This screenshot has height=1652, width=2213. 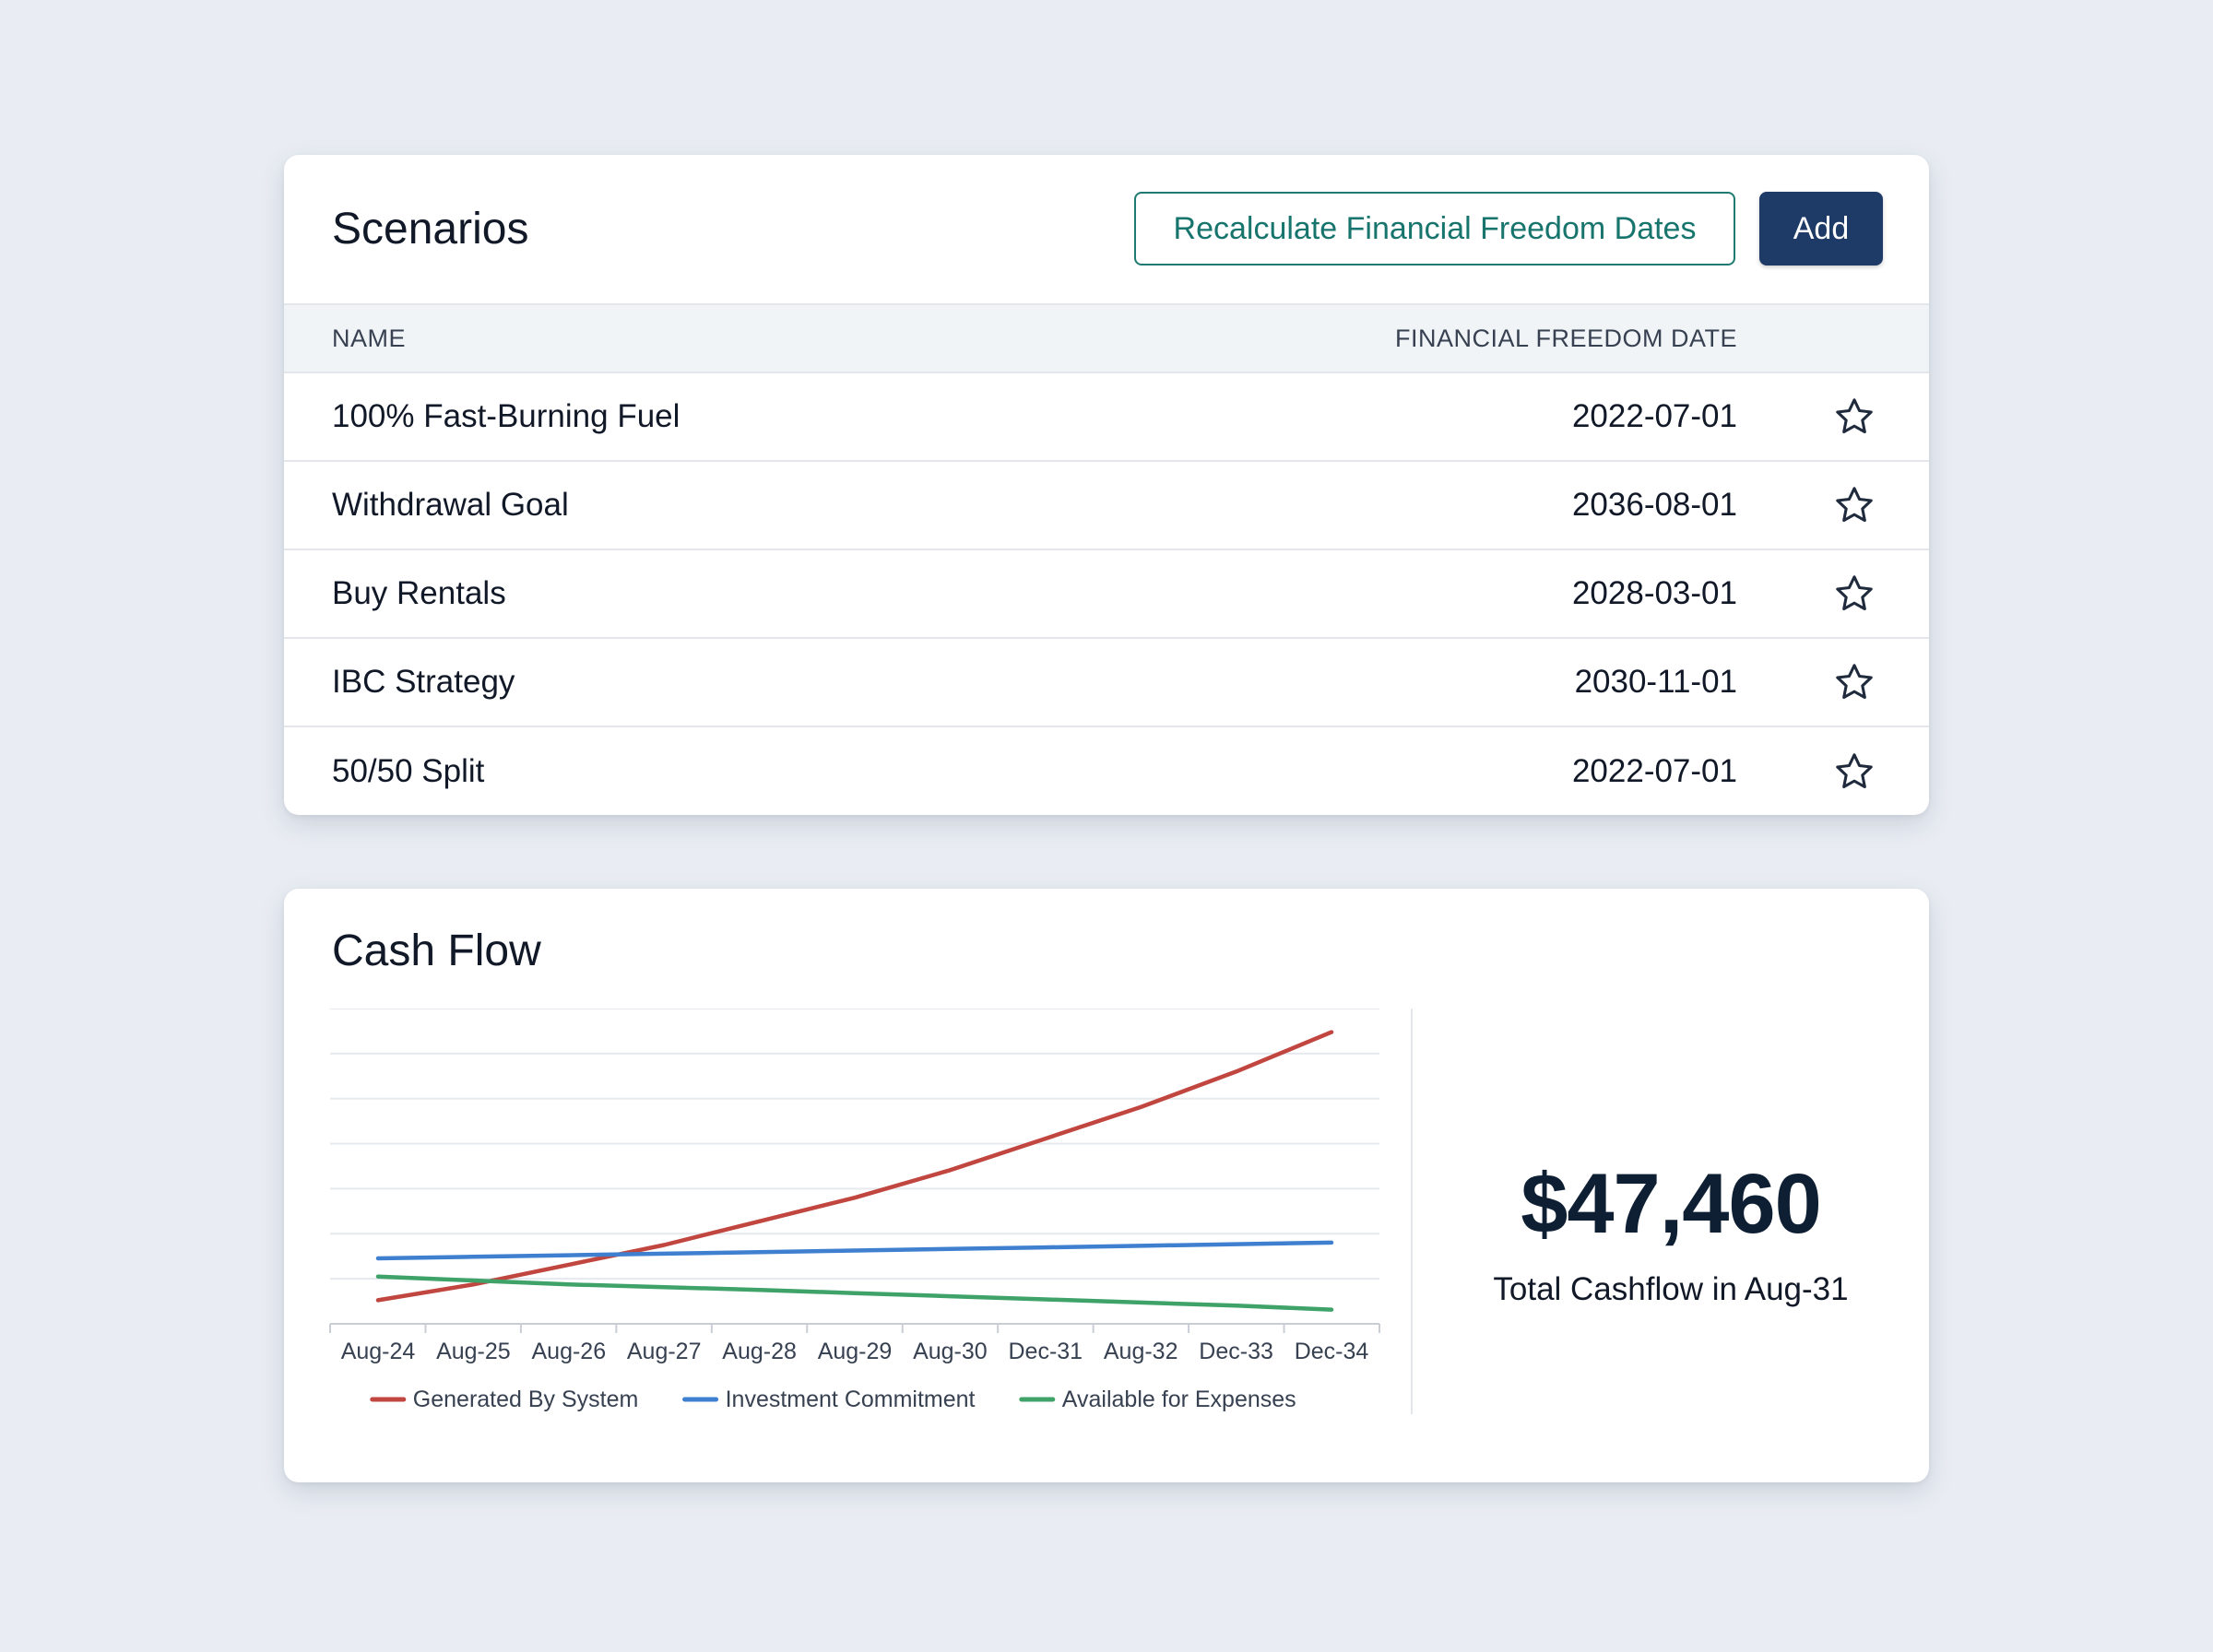 What do you see at coordinates (436, 950) in the screenshot?
I see `cashflow-title: Cash Flow` at bounding box center [436, 950].